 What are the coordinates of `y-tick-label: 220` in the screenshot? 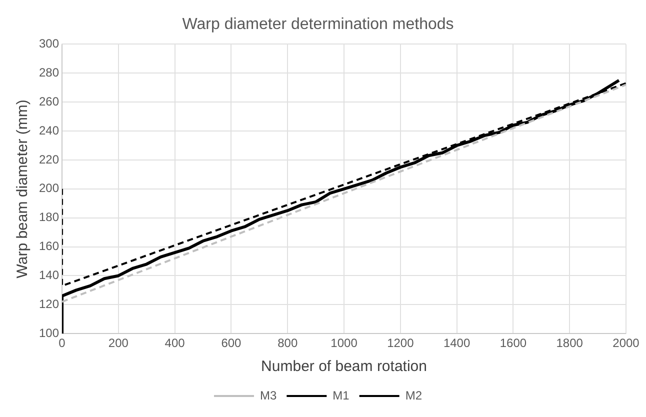 It's located at (49, 159).